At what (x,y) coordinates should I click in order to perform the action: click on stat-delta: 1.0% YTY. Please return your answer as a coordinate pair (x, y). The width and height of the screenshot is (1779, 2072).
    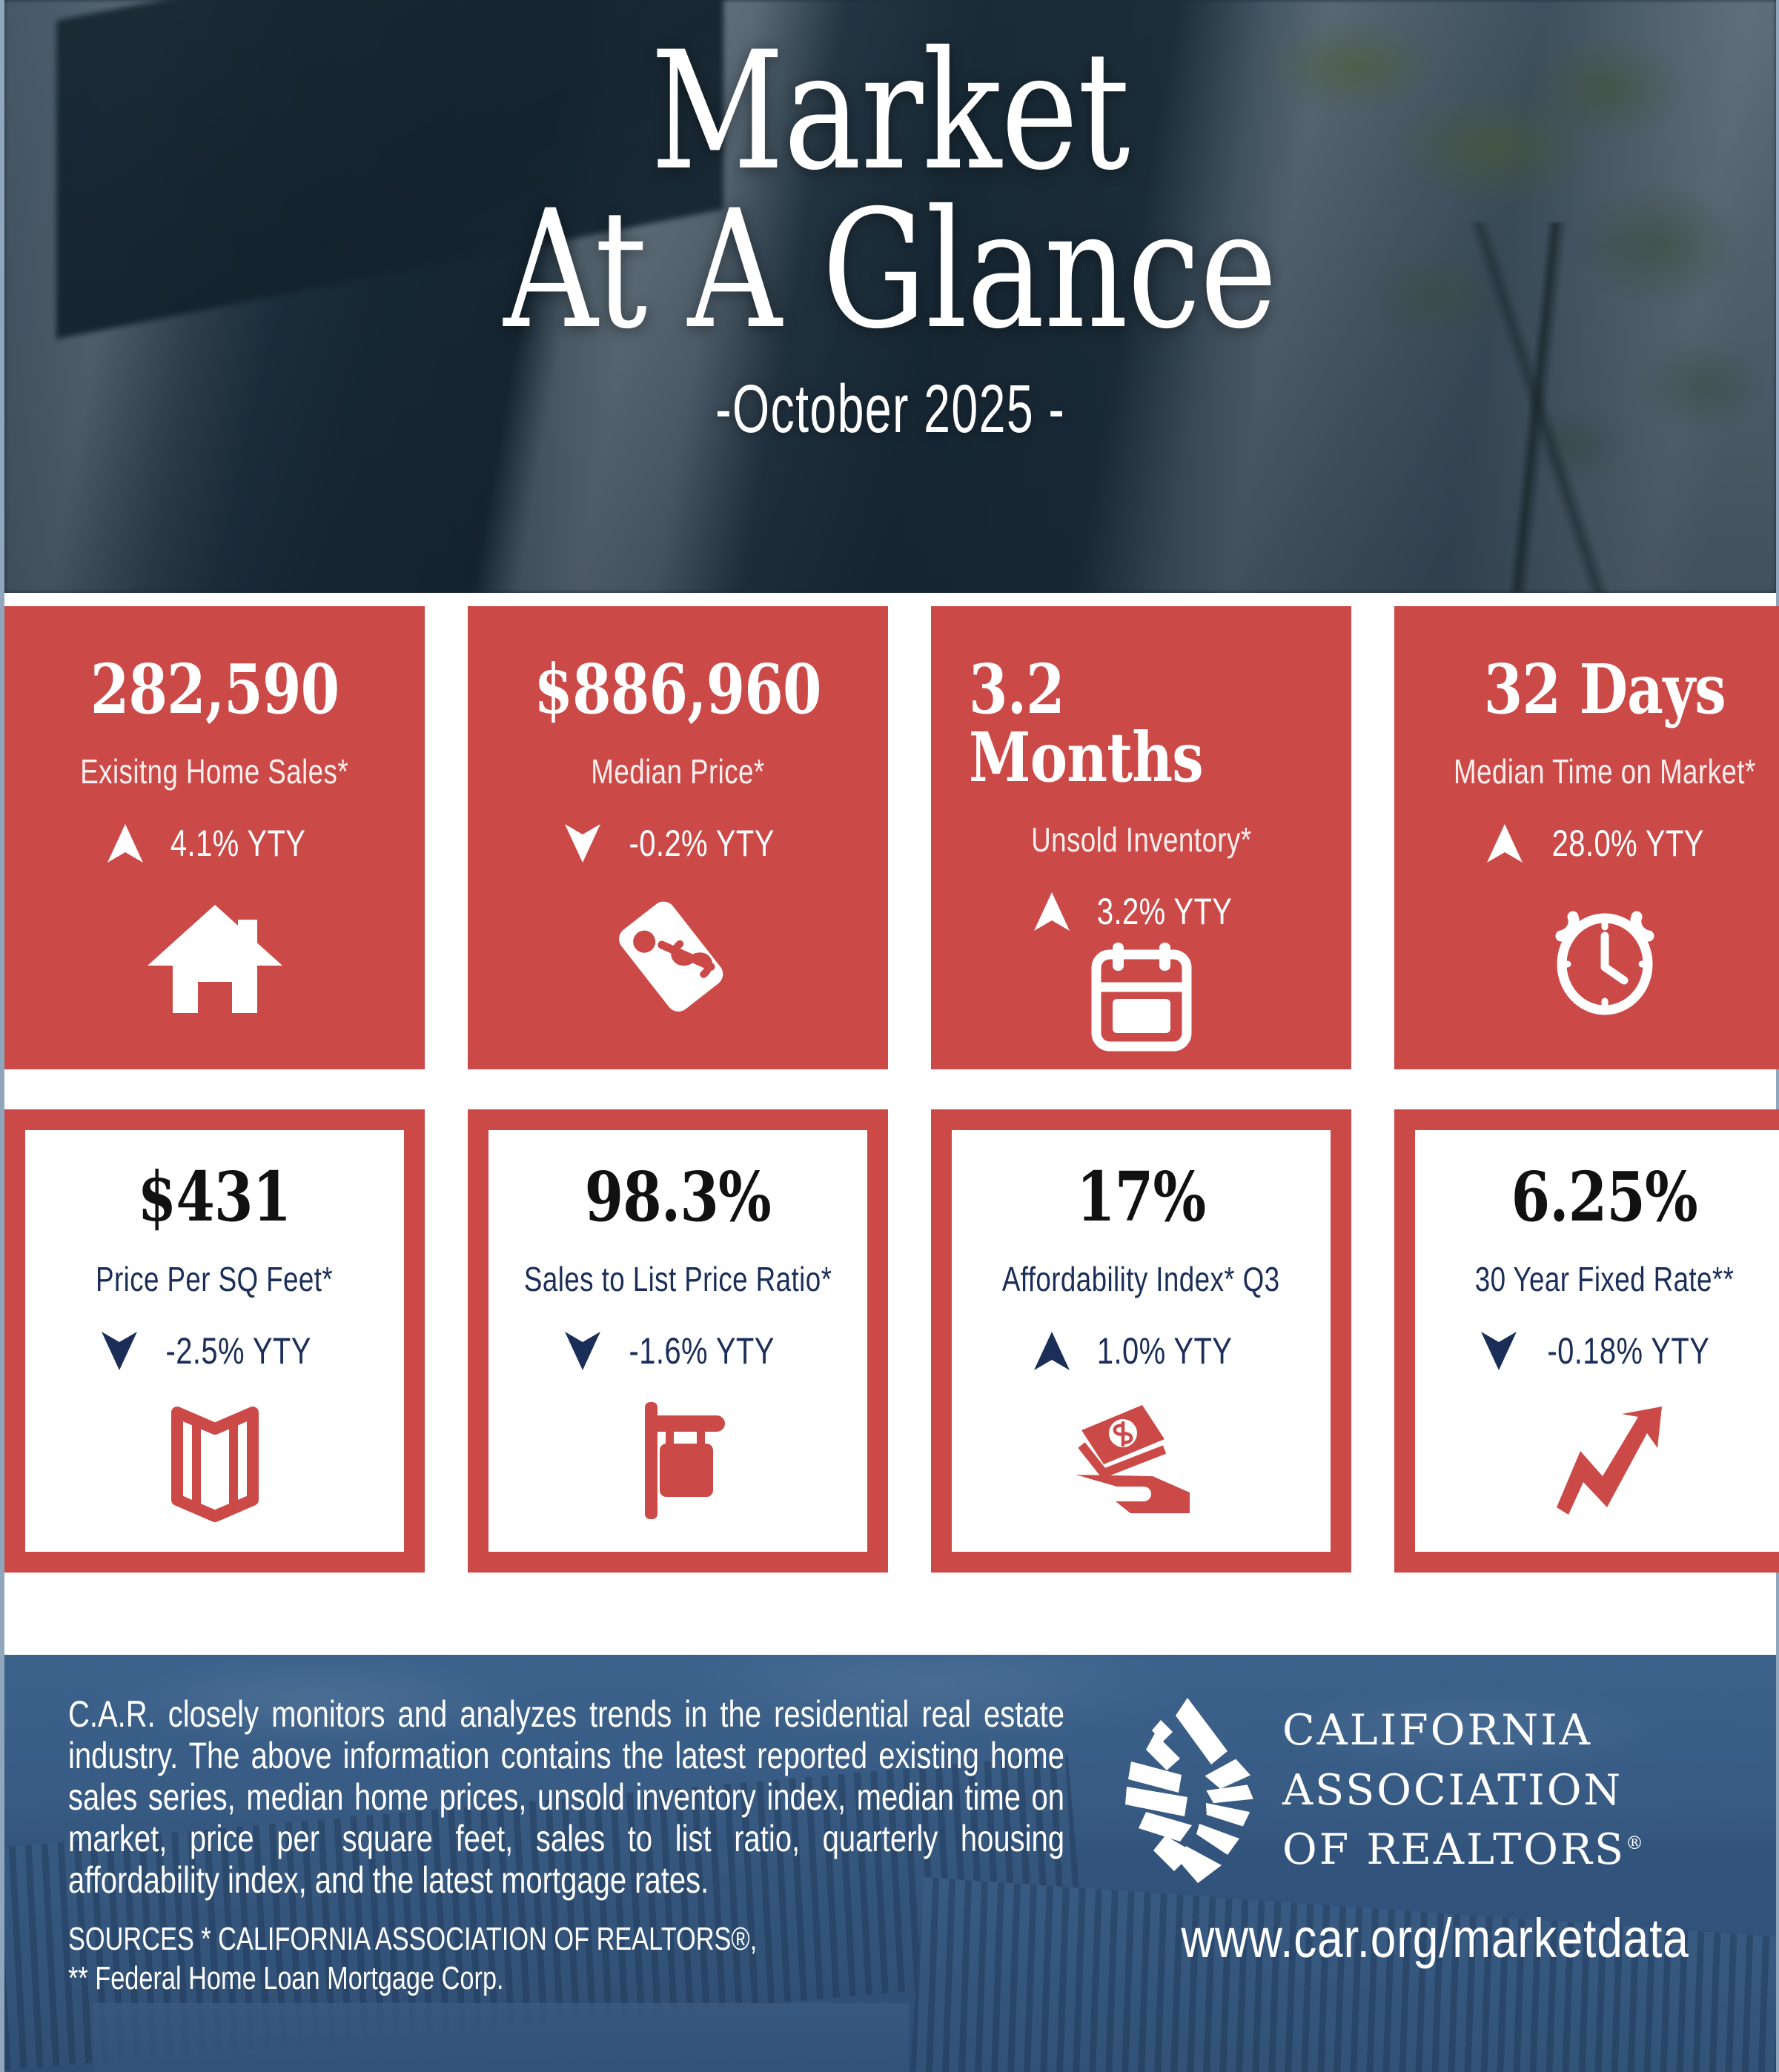
    Looking at the image, I should click on (1141, 1351).